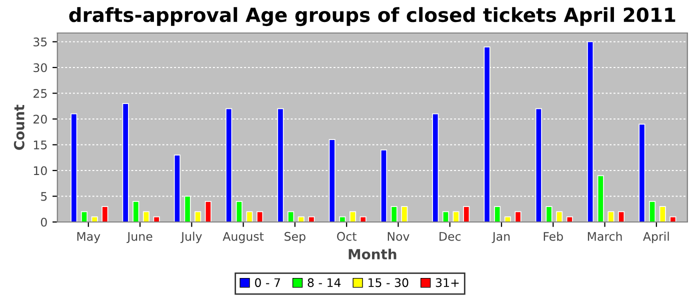 This screenshot has width=700, height=300. I want to click on legend-label: 0 - 7, so click(267, 283).